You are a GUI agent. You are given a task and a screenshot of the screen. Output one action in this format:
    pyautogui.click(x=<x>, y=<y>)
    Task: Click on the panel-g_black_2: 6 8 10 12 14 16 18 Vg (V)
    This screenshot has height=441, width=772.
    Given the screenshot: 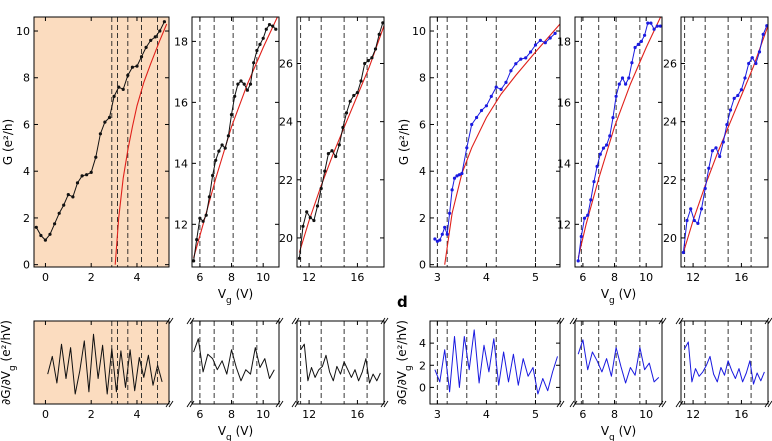 What is the action you would take?
    pyautogui.click(x=227, y=161)
    